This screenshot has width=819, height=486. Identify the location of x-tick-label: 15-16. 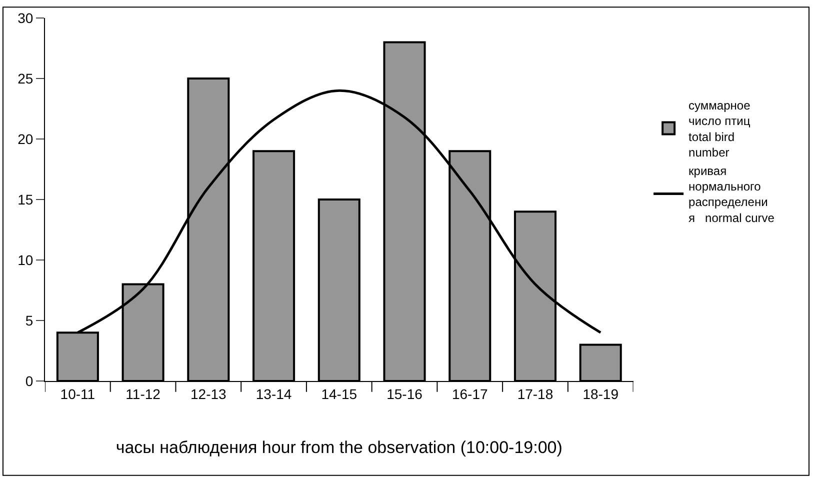
(404, 394).